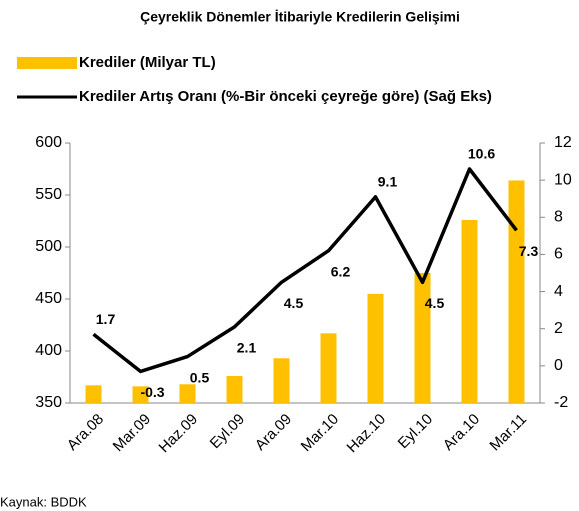 This screenshot has height=511, width=579. I want to click on y-tick-label: 350, so click(48, 402).